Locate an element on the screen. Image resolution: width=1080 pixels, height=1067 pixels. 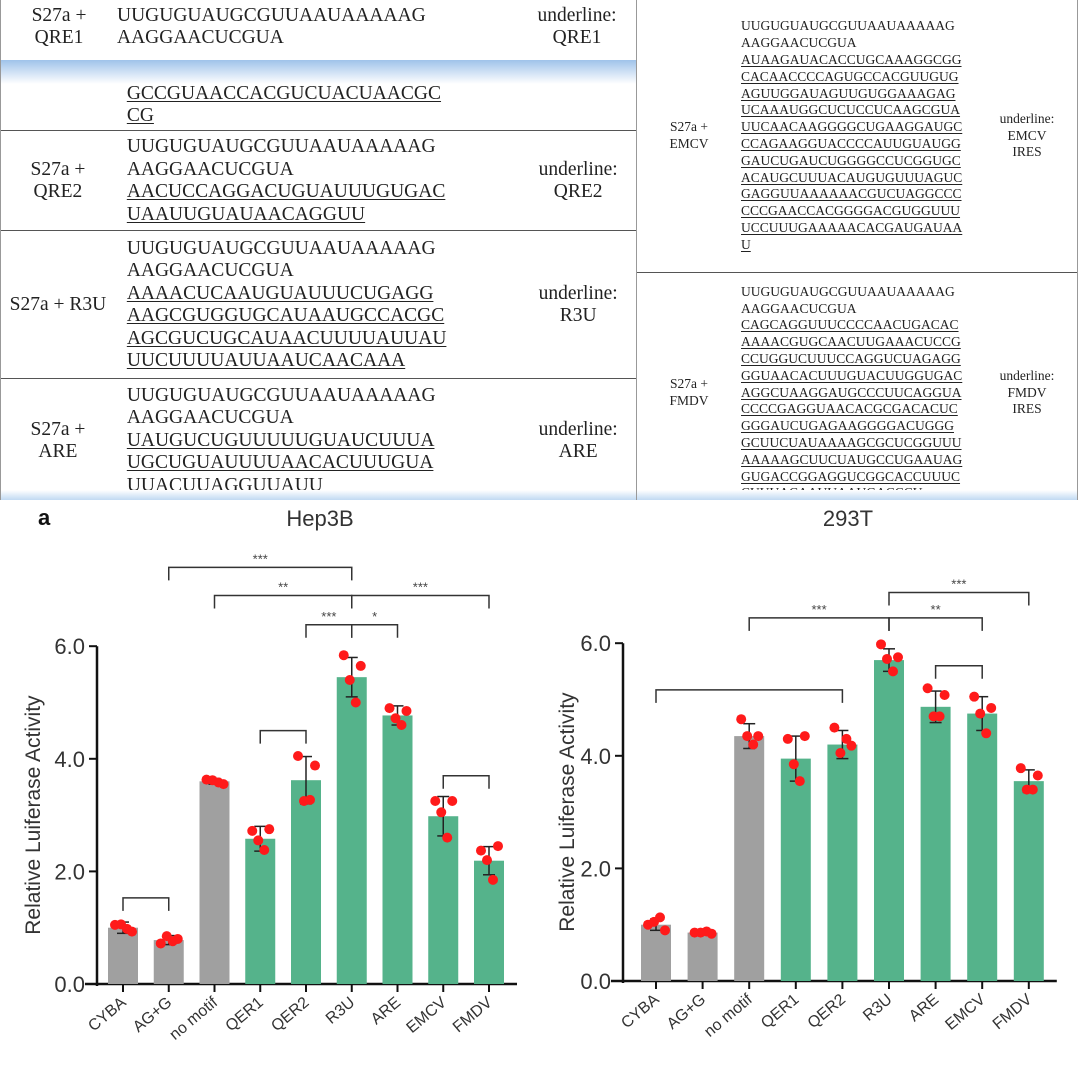
sequence-line: CG is located at coordinates (140, 115).